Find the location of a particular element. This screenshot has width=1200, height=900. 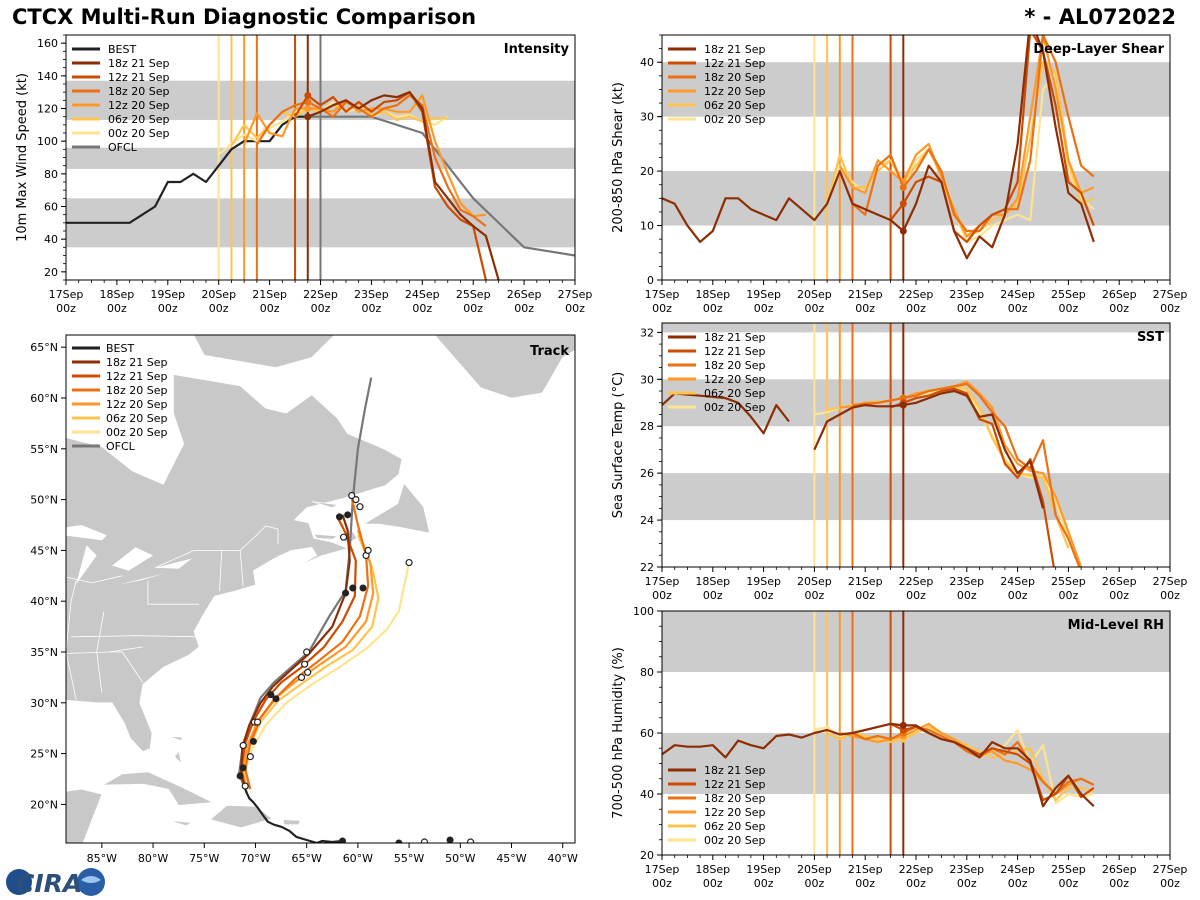

y-tick-label: 30 is located at coordinates (647, 117).